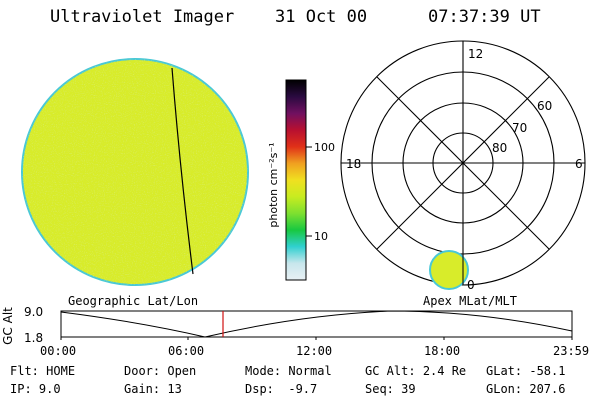 The image size is (600, 400). I want to click on timeline-y-max: 9.0, so click(33, 312).